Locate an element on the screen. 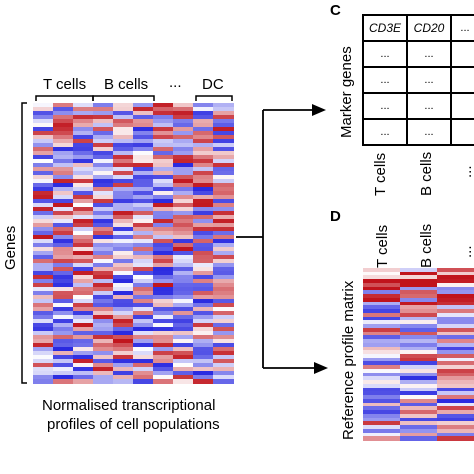  caption-line-2: profiles of cell populations is located at coordinates (133, 424).